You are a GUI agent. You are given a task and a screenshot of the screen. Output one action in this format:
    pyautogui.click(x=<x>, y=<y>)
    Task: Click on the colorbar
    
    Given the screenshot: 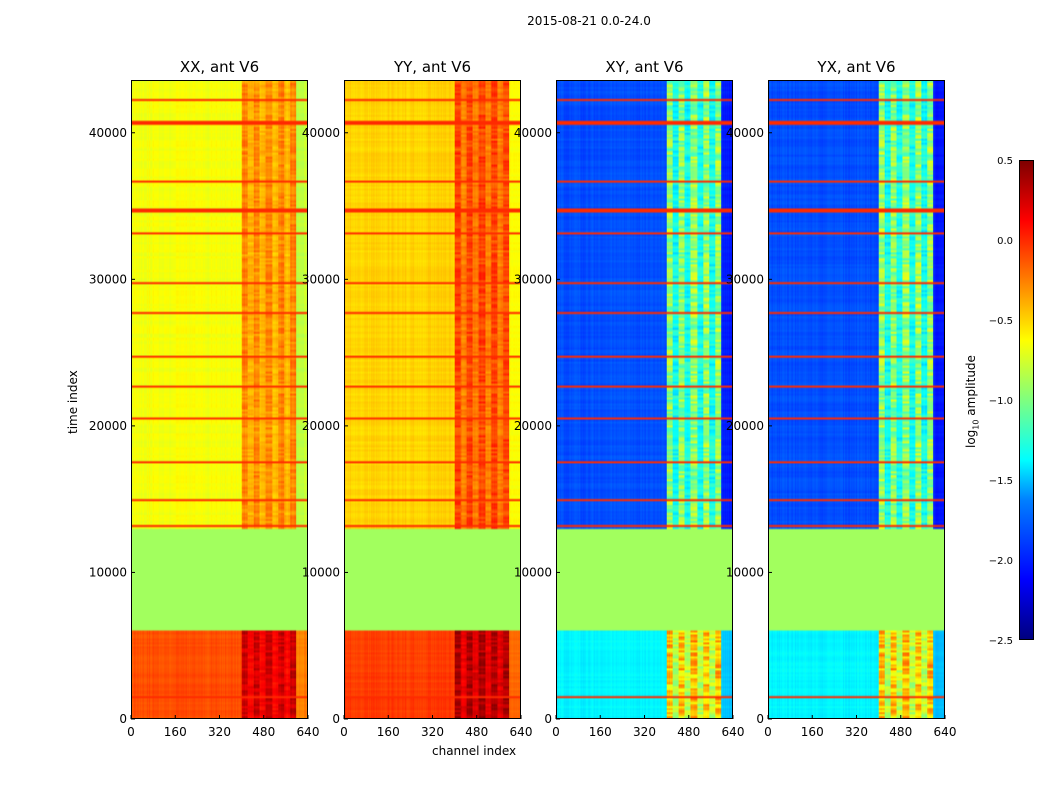 What is the action you would take?
    pyautogui.click(x=1026, y=400)
    